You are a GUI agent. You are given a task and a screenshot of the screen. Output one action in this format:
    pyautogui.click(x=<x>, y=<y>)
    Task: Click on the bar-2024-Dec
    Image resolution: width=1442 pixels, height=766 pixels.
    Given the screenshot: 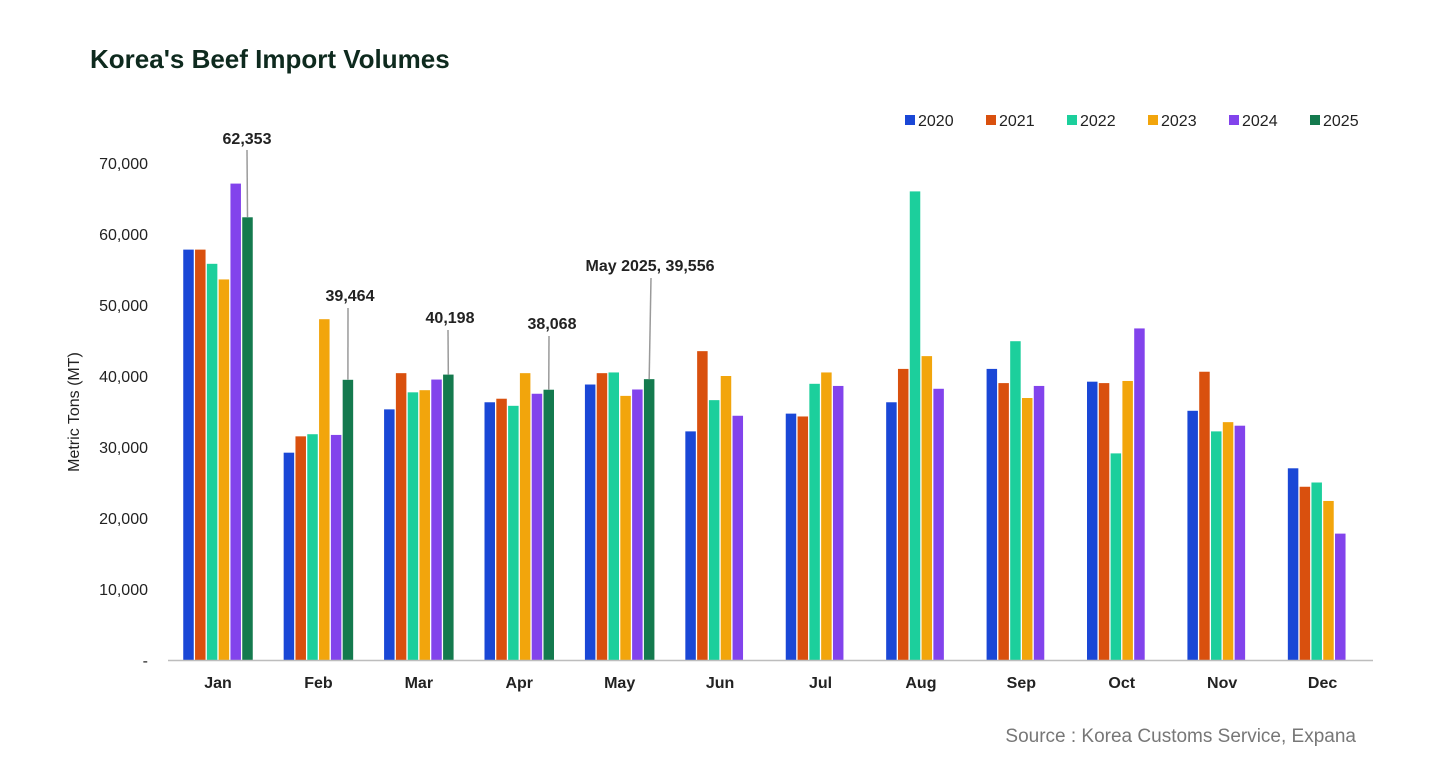 What is the action you would take?
    pyautogui.click(x=1340, y=596)
    